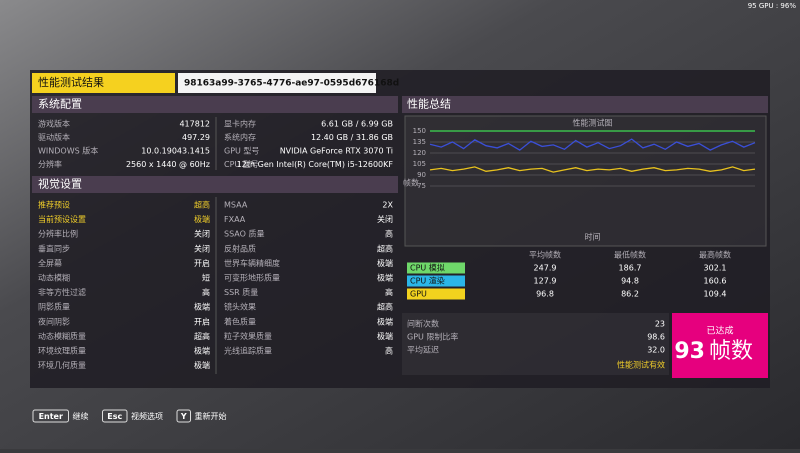  What do you see at coordinates (387, 205) in the screenshot?
I see `setting-value: 2X` at bounding box center [387, 205].